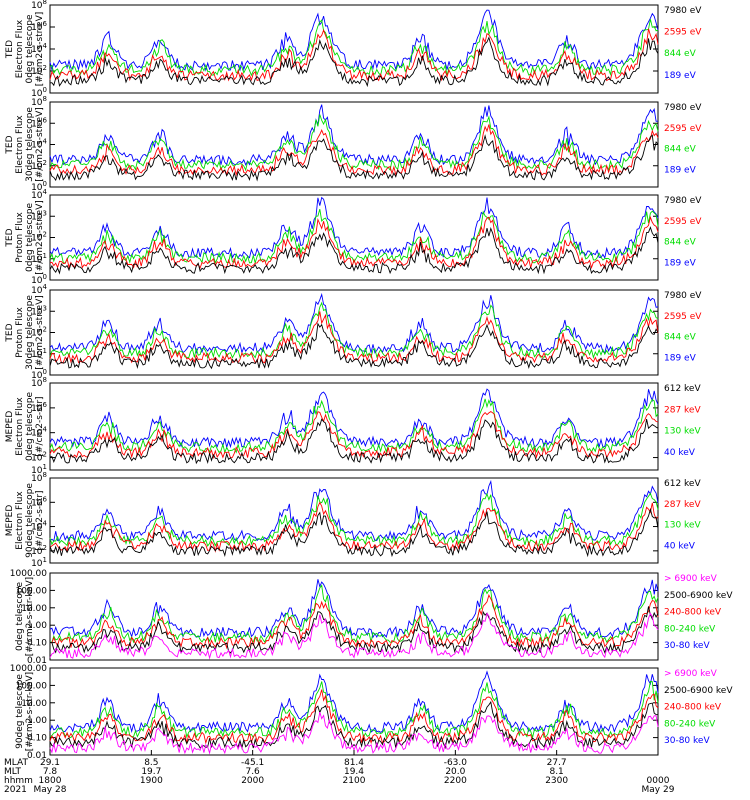  Describe the element at coordinates (658, 781) in the screenshot. I see `x-tick-label: 0000` at that location.